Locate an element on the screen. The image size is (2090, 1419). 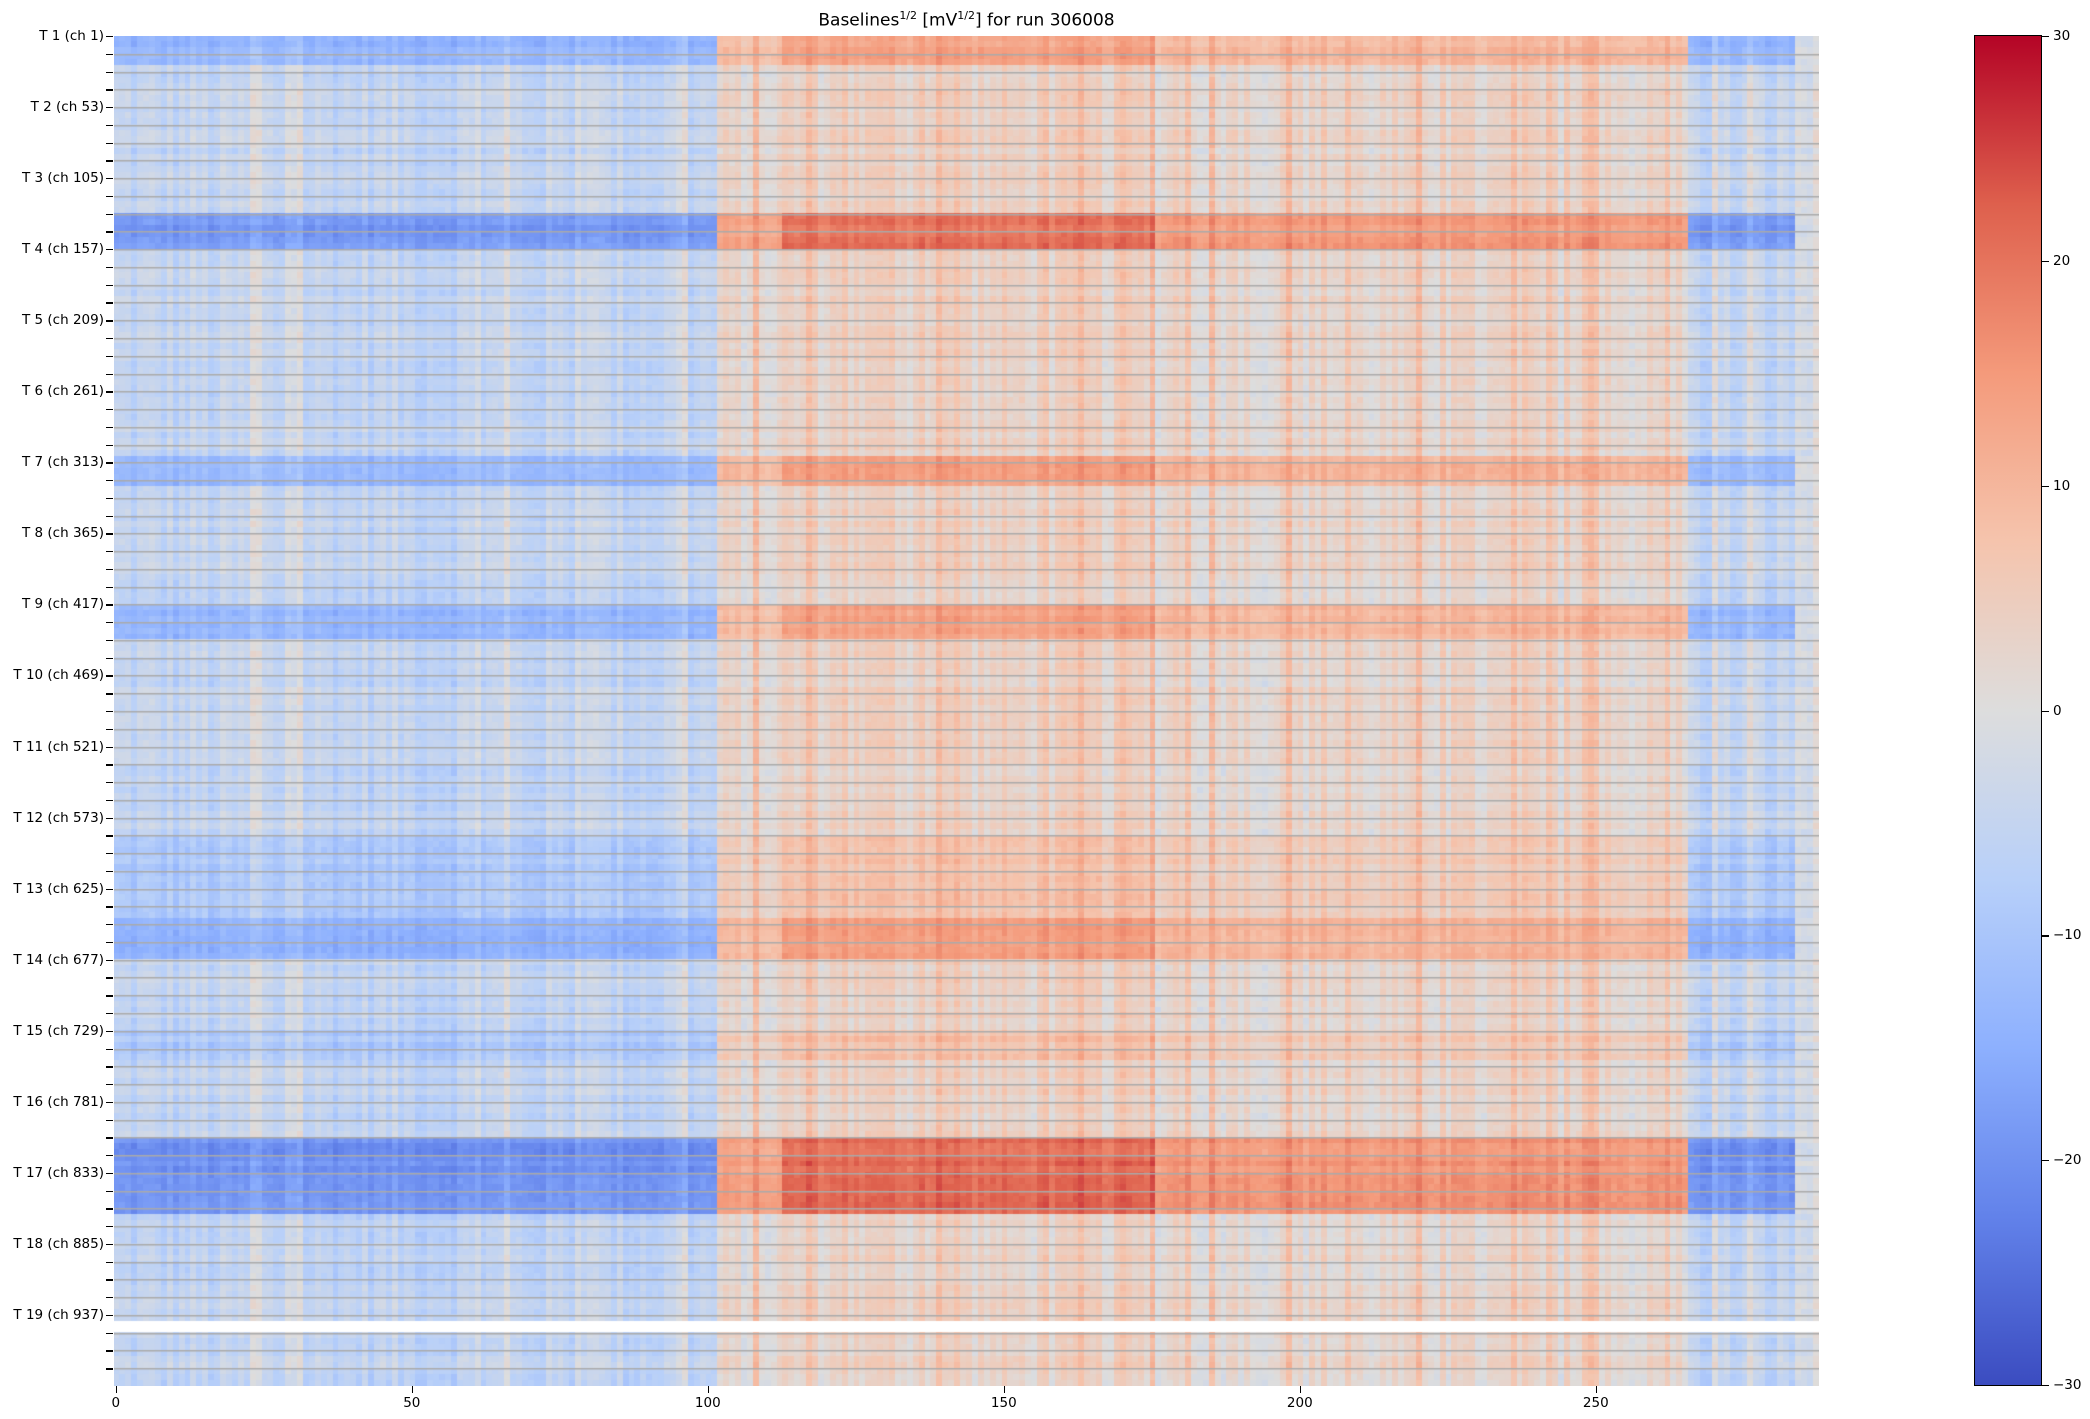
title-run: ] for run 306008 is located at coordinates (1044, 20).